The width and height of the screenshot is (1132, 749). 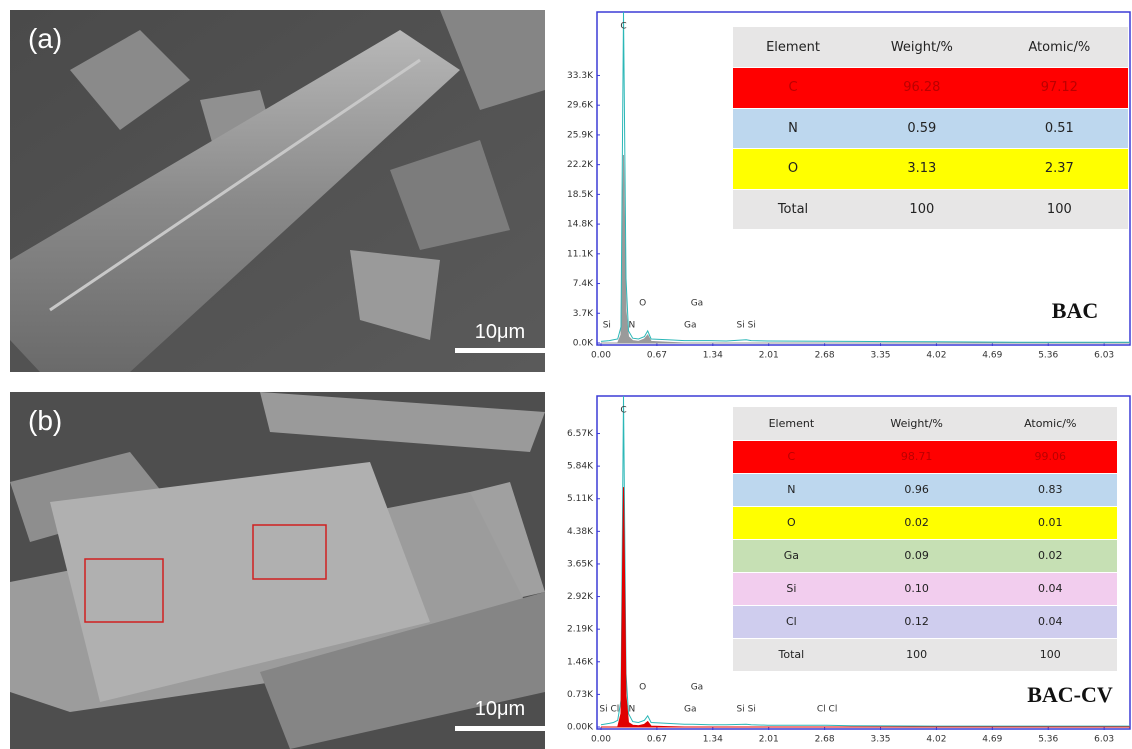 What do you see at coordinates (580, 225) in the screenshot?
I see `y-tick-label: 14.8K` at bounding box center [580, 225].